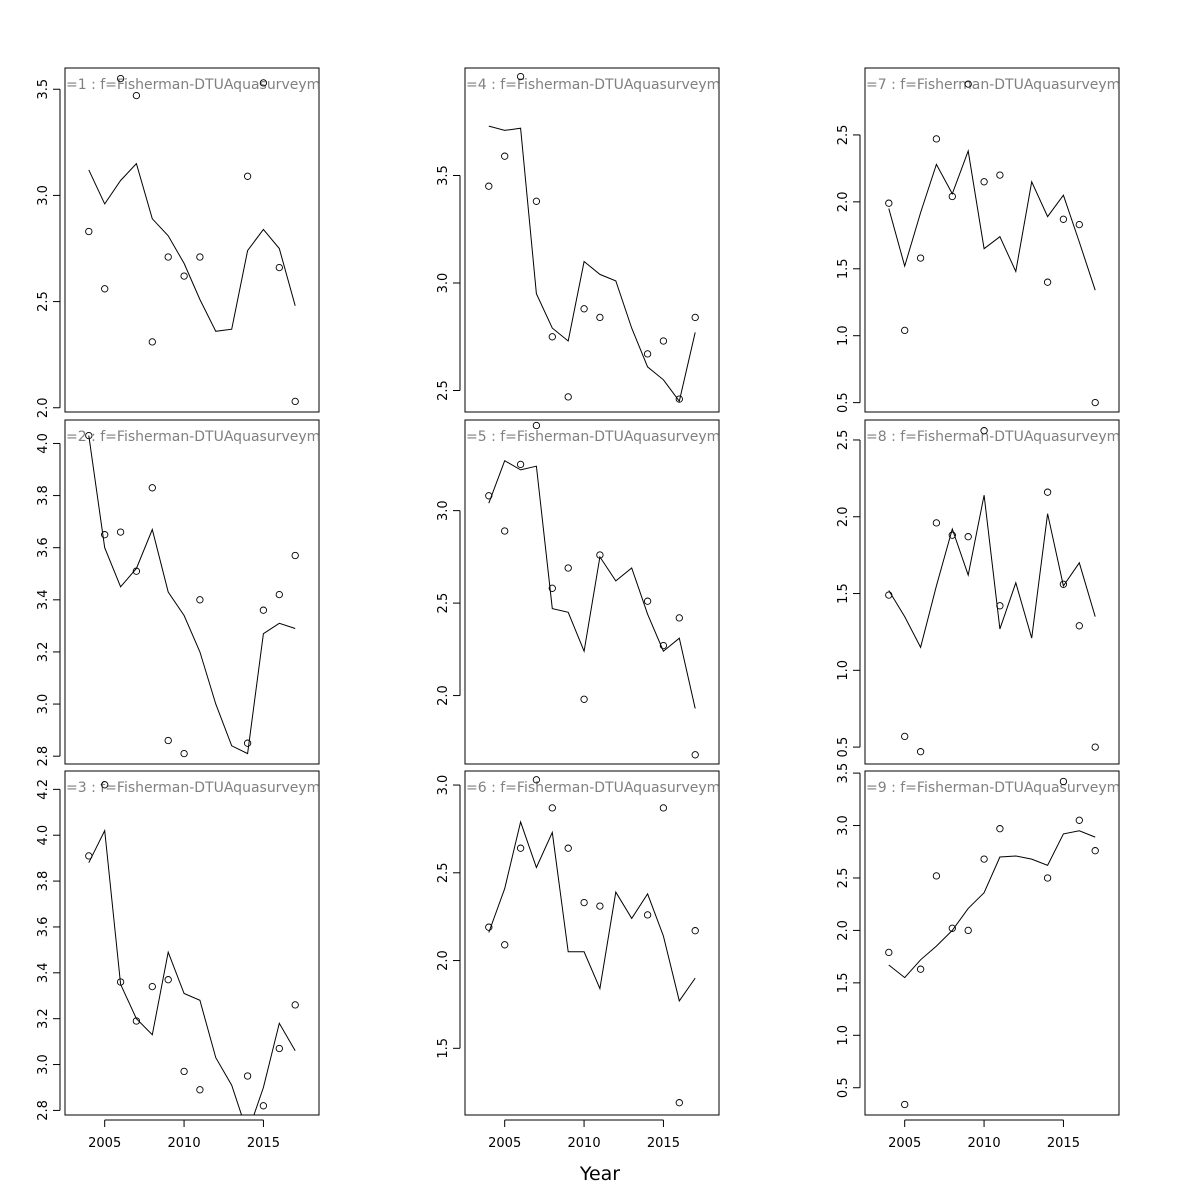  Describe the element at coordinates (843, 670) in the screenshot. I see `y-tick-label: 1.0` at that location.